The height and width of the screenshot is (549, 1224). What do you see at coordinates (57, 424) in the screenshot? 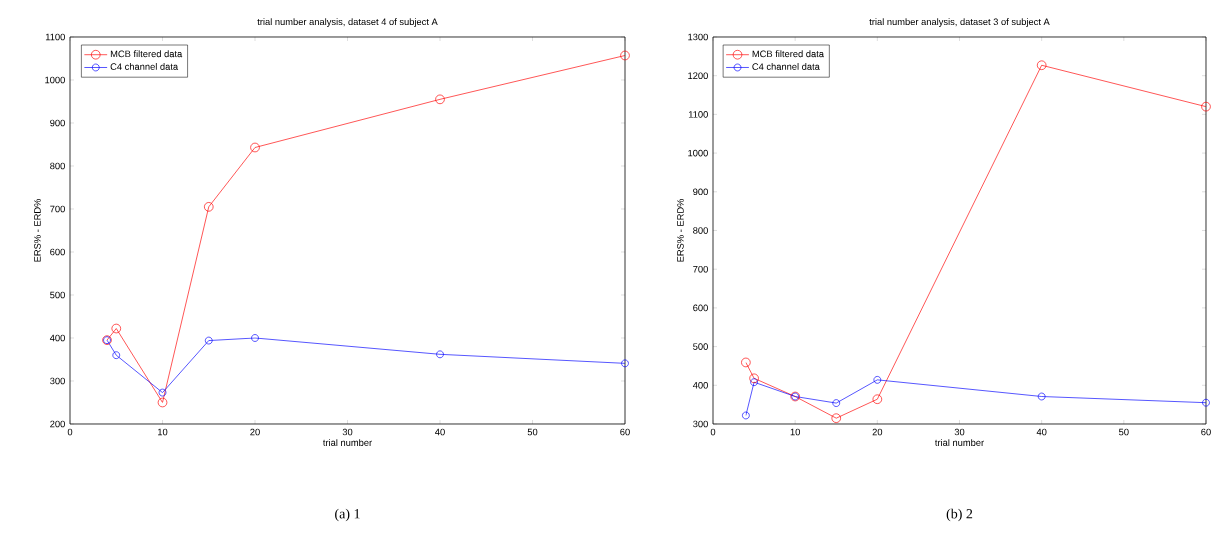
I see `y-tick-label: 200` at bounding box center [57, 424].